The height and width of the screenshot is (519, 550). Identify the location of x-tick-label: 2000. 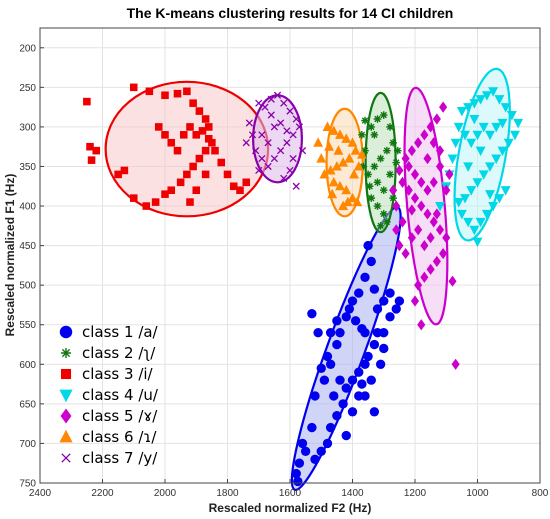
(165, 493).